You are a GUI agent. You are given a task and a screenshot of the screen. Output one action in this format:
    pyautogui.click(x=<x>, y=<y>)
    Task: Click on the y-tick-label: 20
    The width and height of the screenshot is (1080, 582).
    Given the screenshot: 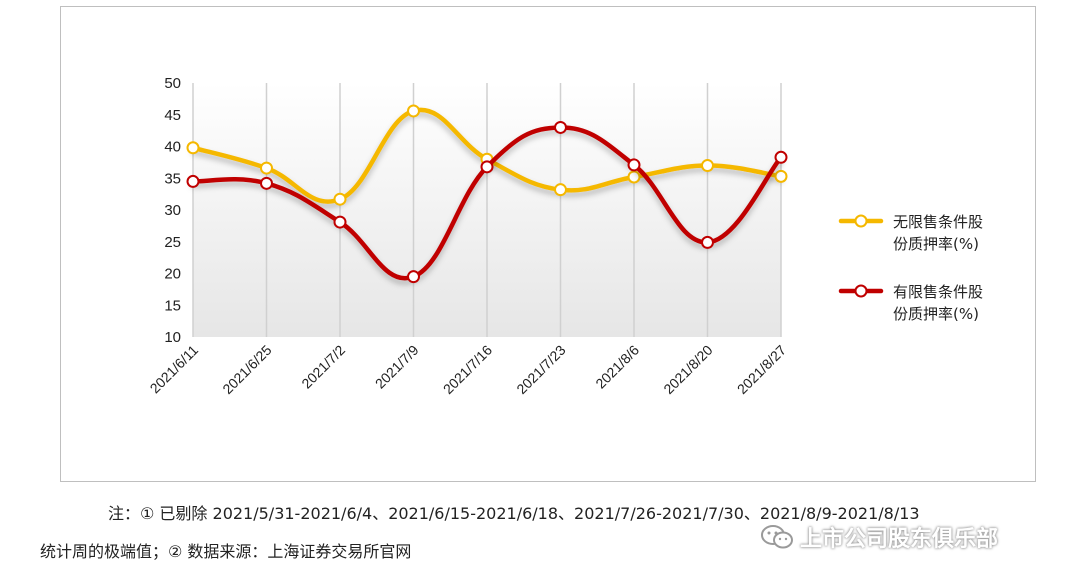 What is the action you would take?
    pyautogui.click(x=172, y=274)
    